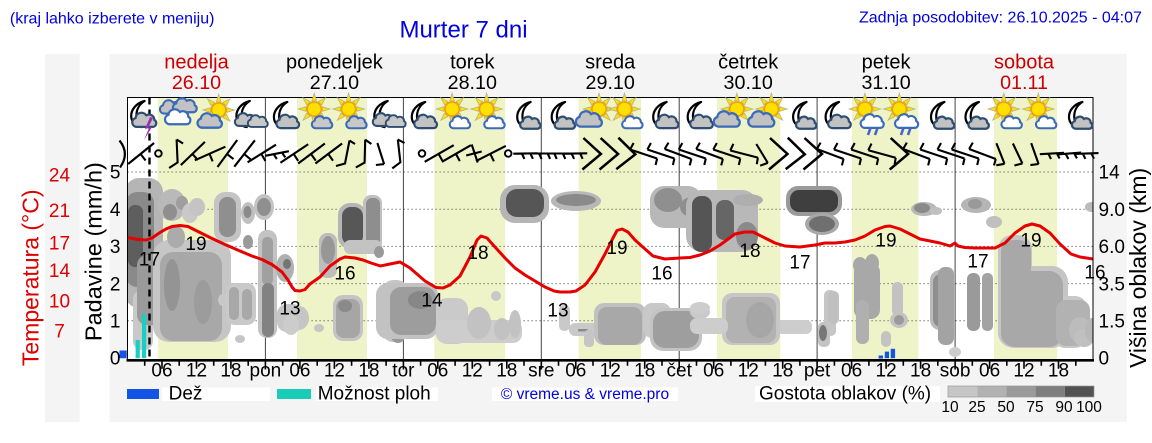  Describe the element at coordinates (1024, 62) in the screenshot. I see `svg-text: sobota` at that location.